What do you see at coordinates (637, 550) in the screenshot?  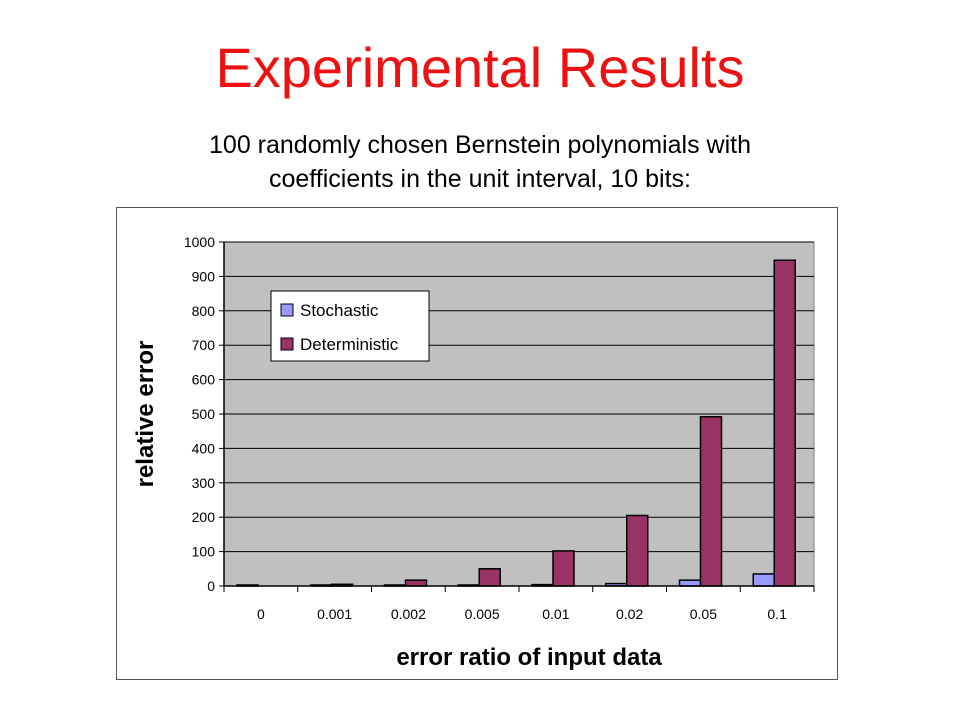 I see `bar-deterministic-0.02` at bounding box center [637, 550].